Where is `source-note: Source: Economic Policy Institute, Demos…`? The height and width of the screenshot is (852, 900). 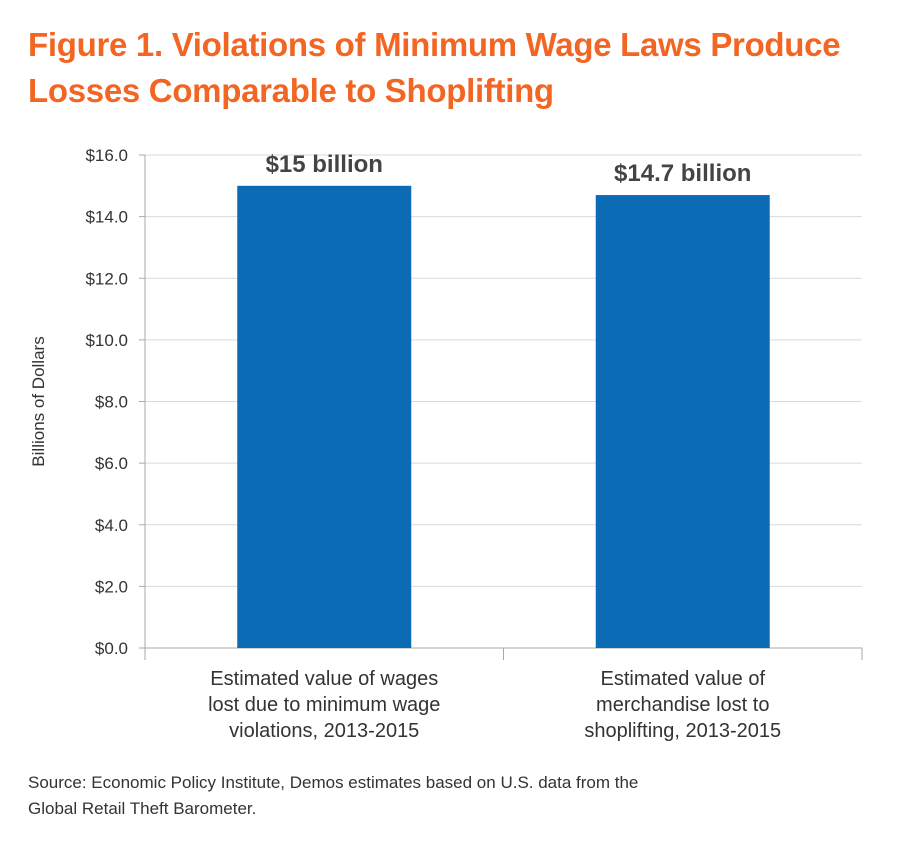 source-note: Source: Economic Policy Institute, Demos… is located at coordinates (333, 796).